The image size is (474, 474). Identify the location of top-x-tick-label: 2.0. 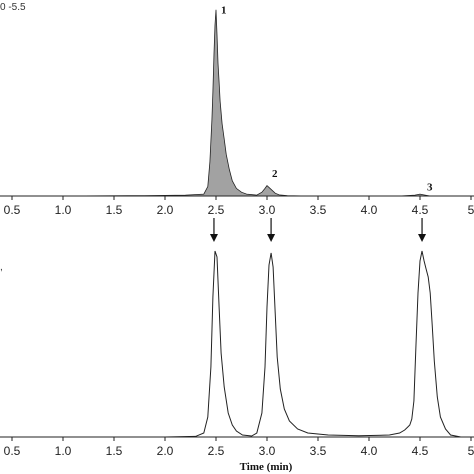
(165, 210).